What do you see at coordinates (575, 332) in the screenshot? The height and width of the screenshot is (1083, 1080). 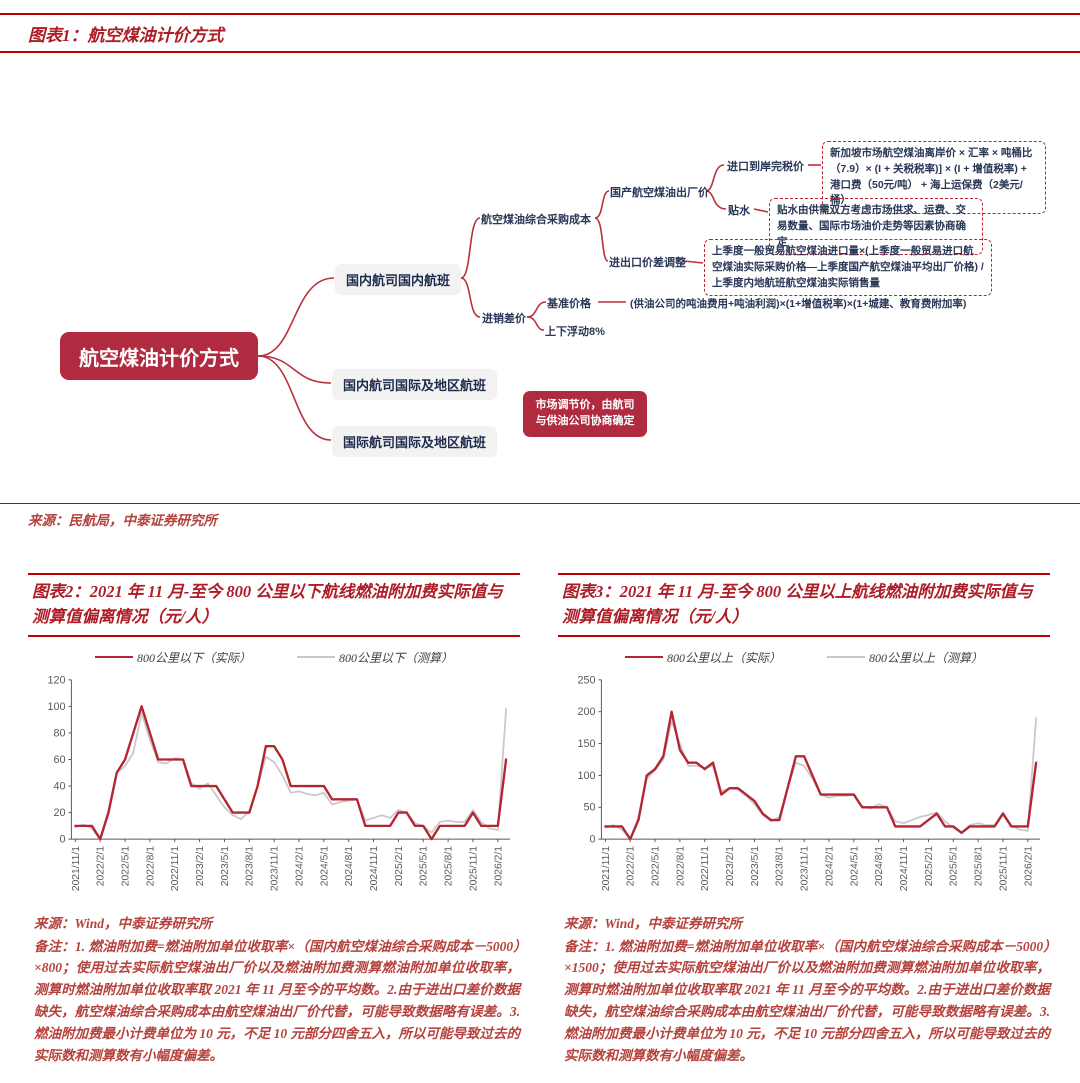 I see `node-float-range: 上下浮动8%` at bounding box center [575, 332].